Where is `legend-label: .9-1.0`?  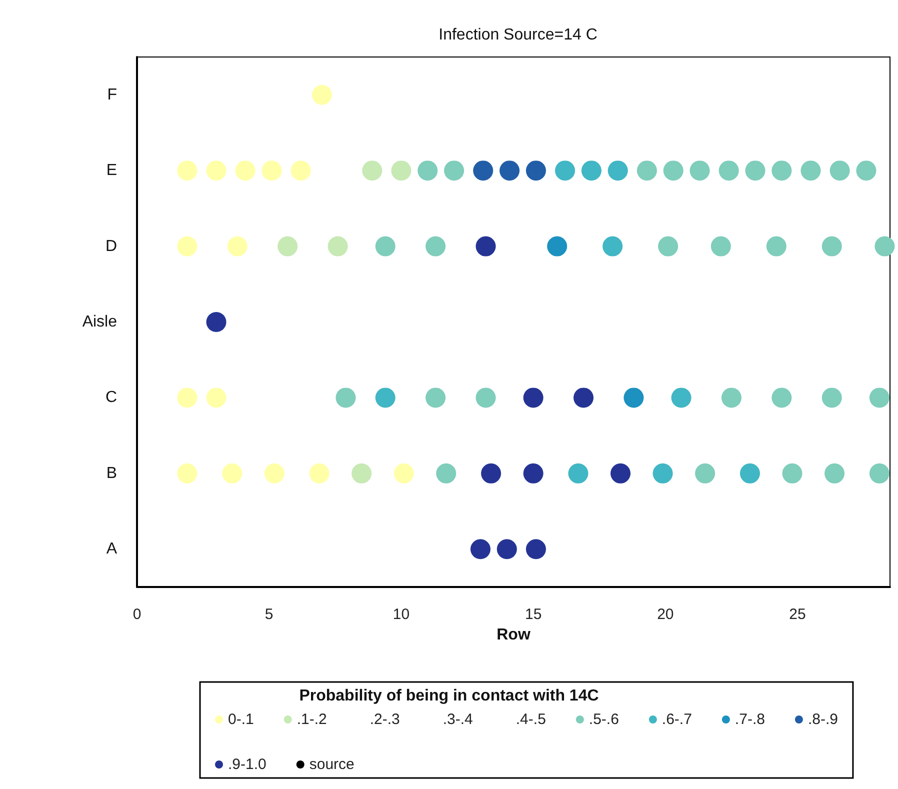 legend-label: .9-1.0 is located at coordinates (247, 764).